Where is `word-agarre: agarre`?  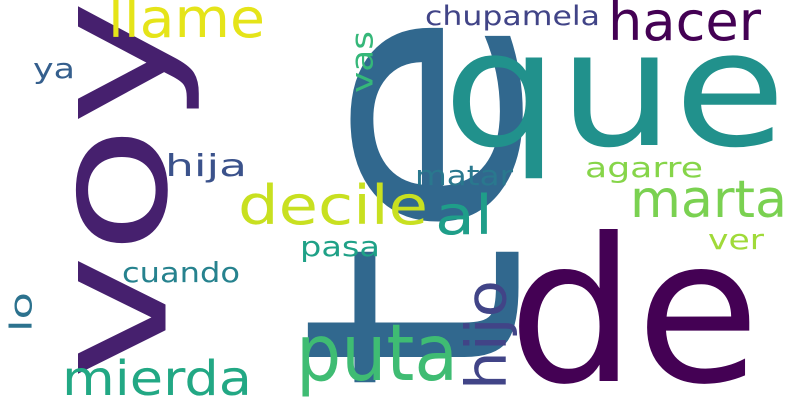 word-agarre: agarre is located at coordinates (644, 167).